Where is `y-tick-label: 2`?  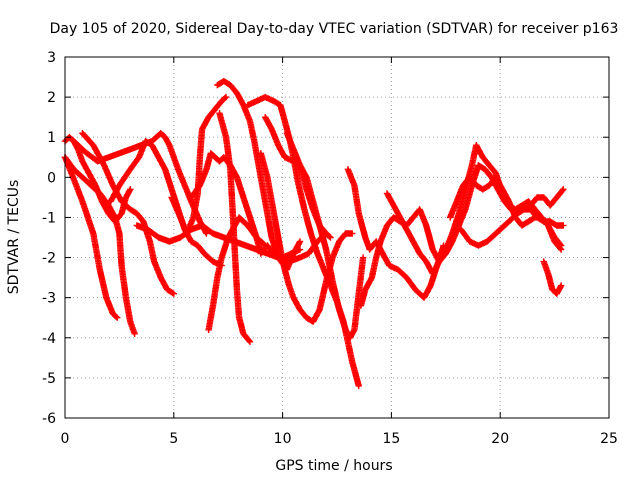
y-tick-label: 2 is located at coordinates (51, 98).